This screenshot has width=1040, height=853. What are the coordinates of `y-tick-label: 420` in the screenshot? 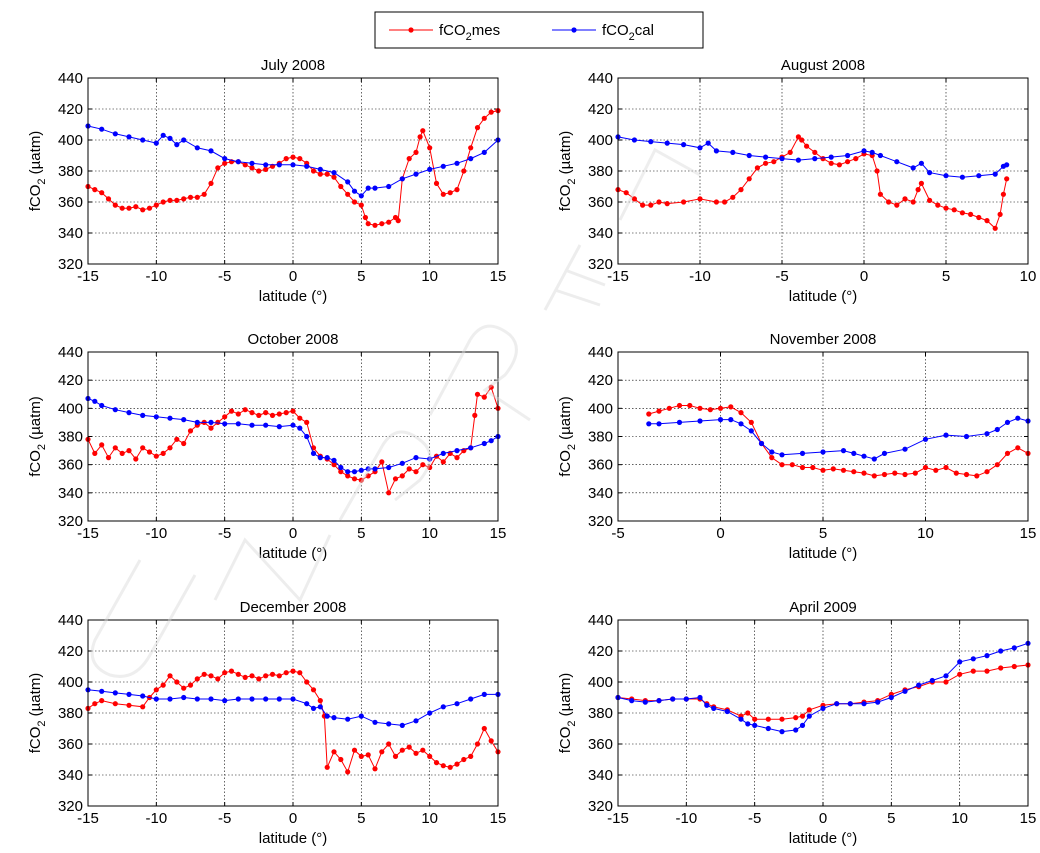 It's located at (70, 109).